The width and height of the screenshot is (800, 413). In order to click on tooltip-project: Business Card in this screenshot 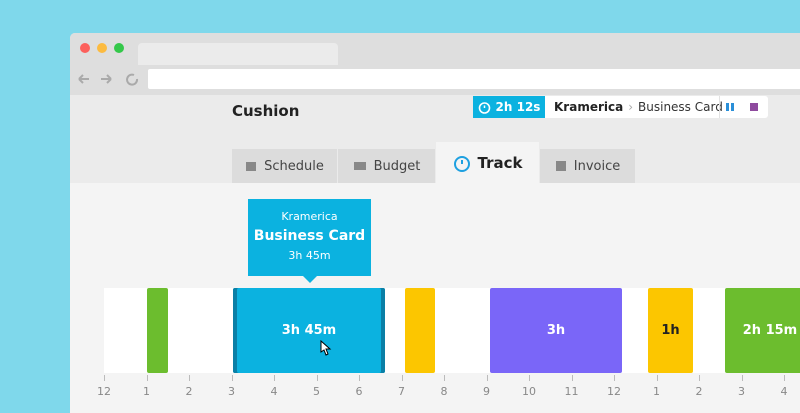, I will do `click(309, 236)`.